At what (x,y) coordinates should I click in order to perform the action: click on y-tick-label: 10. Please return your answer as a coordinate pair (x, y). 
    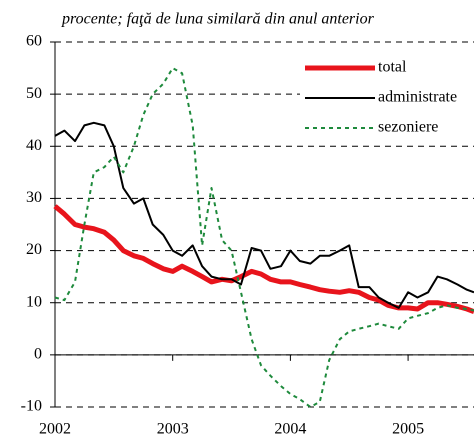
    Looking at the image, I should click on (34, 301).